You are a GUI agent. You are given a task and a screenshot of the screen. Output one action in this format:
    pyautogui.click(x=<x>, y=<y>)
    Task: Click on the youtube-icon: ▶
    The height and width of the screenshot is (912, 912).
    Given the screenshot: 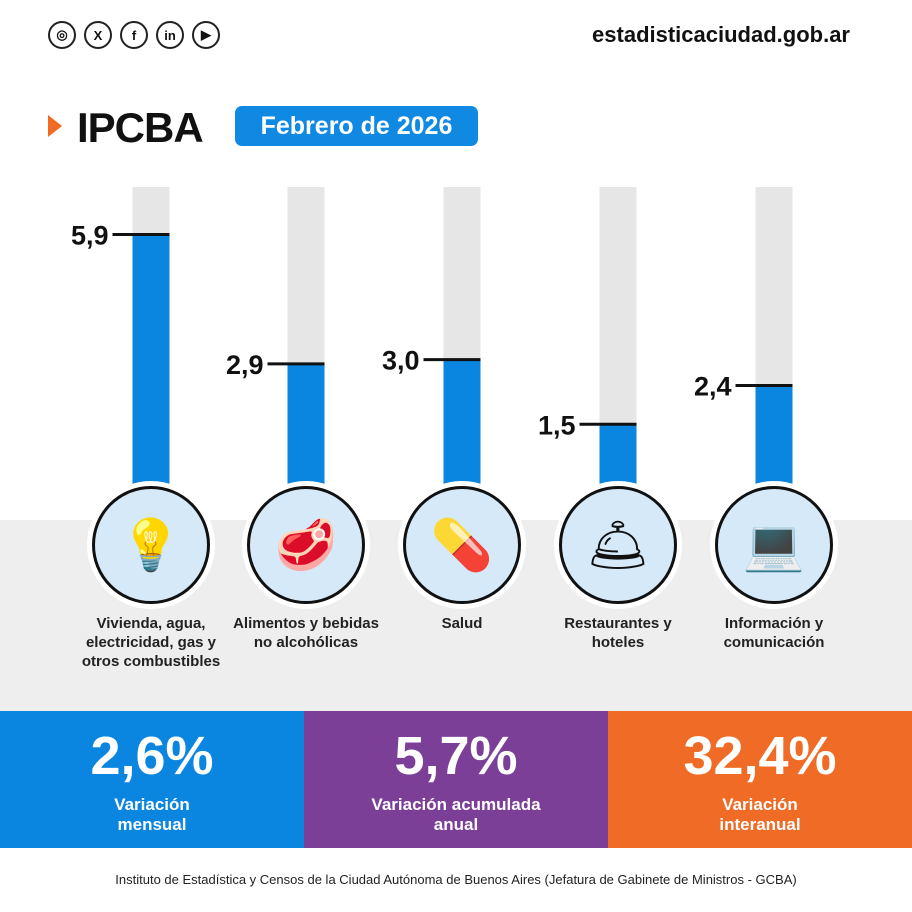 What is the action you would take?
    pyautogui.click(x=206, y=35)
    